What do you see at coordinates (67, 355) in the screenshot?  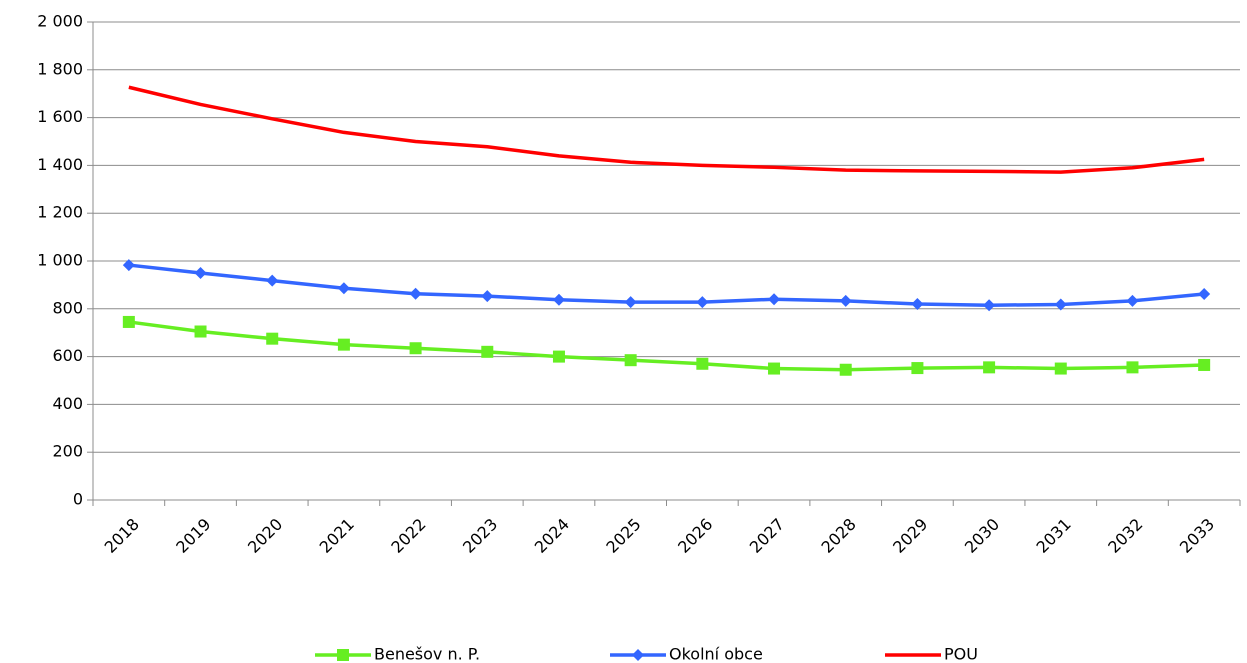 I see `y-tick-label: 600` at bounding box center [67, 355].